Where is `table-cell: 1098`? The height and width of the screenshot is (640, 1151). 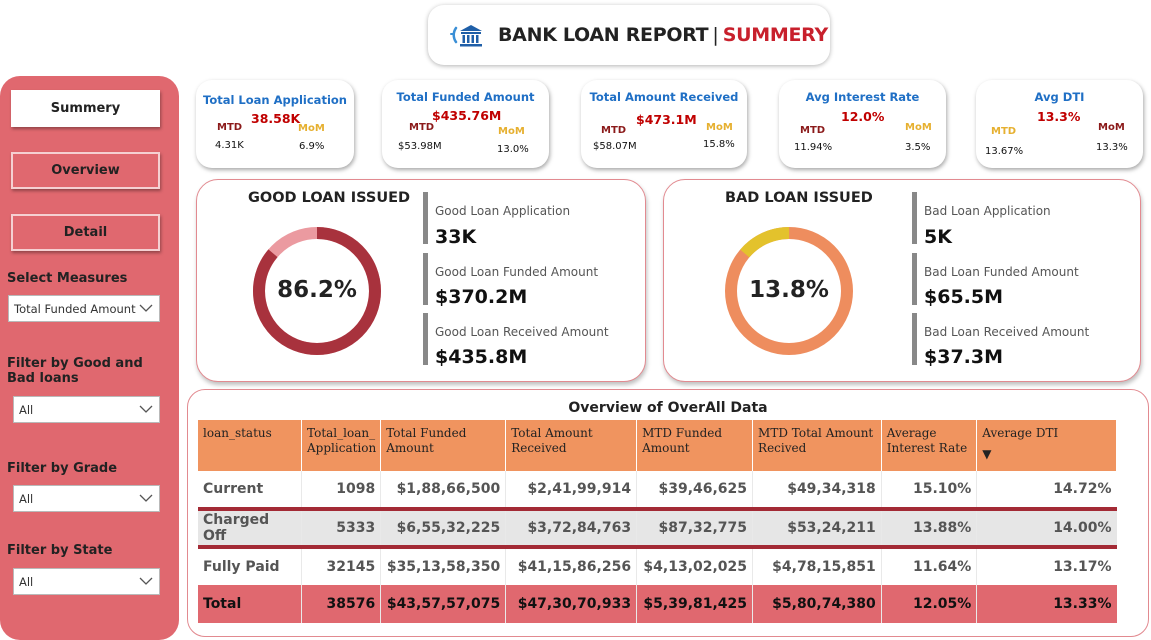 table-cell: 1098 is located at coordinates (341, 491).